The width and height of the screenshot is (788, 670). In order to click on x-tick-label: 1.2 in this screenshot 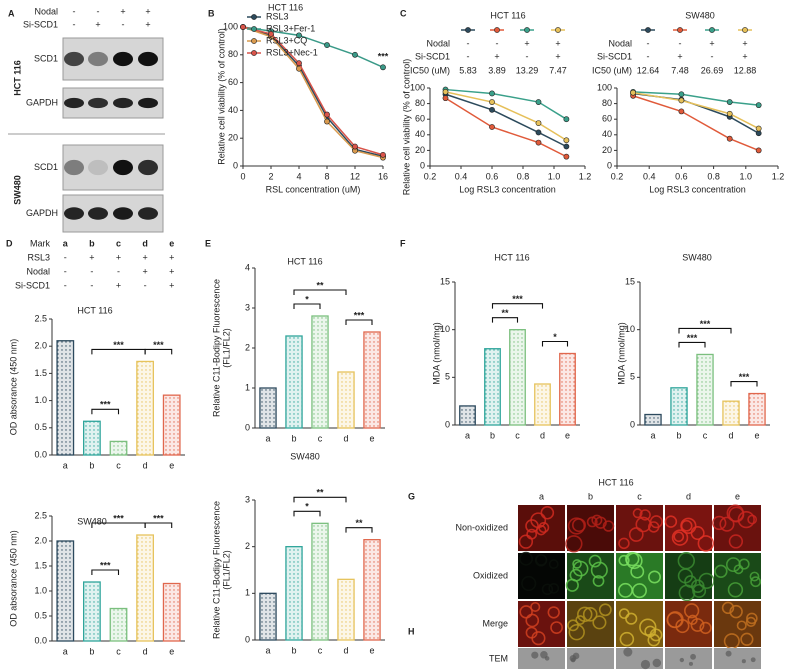, I will do `click(585, 176)`.